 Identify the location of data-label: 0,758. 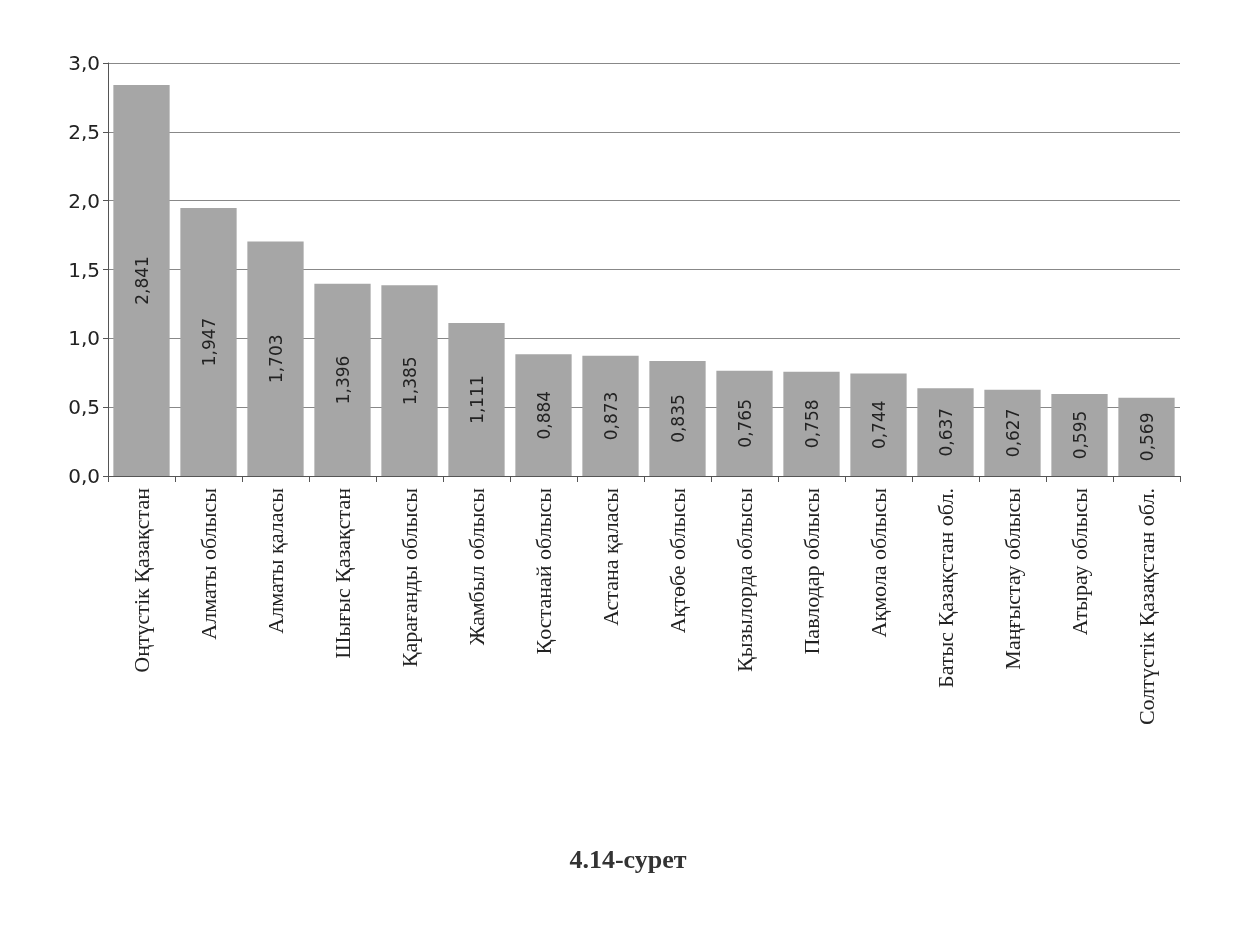
(811, 424).